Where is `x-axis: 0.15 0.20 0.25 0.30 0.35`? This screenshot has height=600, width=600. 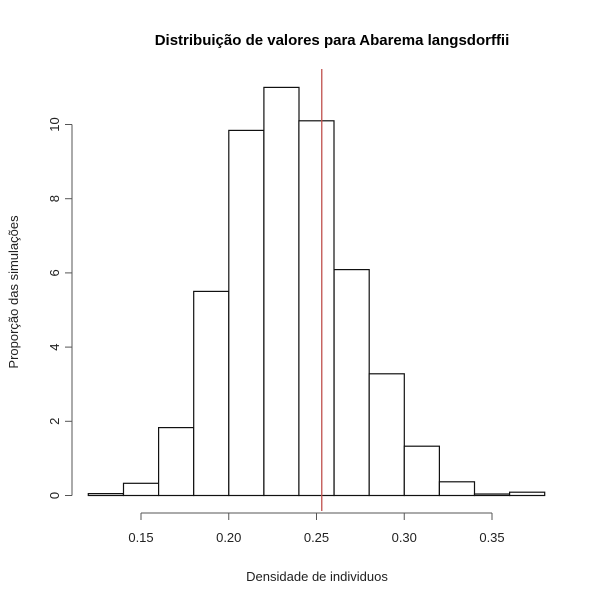 x-axis: 0.15 0.20 0.25 0.30 0.35 is located at coordinates (316, 528).